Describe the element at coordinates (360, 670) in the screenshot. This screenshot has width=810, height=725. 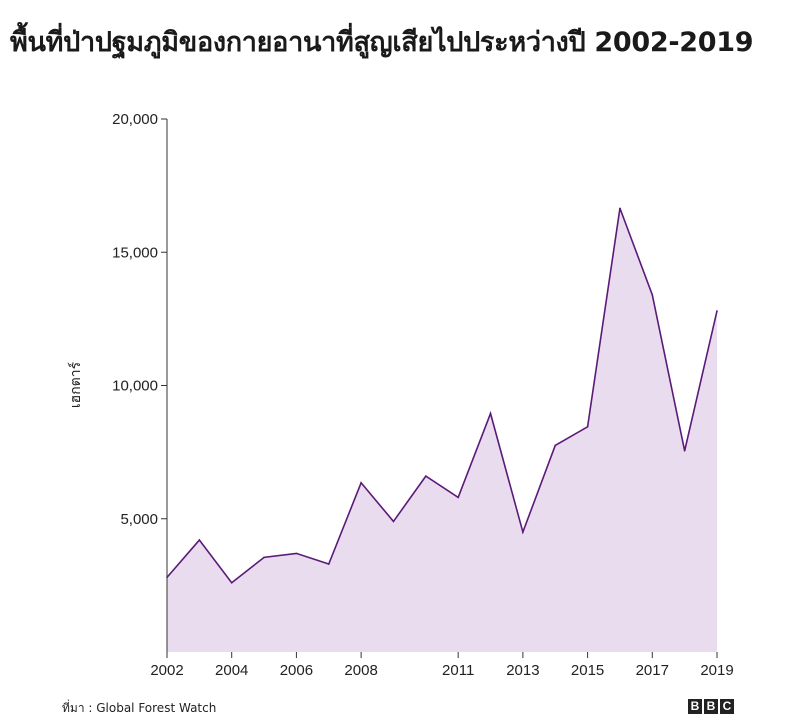
I see `x-tick-label: 2008` at that location.